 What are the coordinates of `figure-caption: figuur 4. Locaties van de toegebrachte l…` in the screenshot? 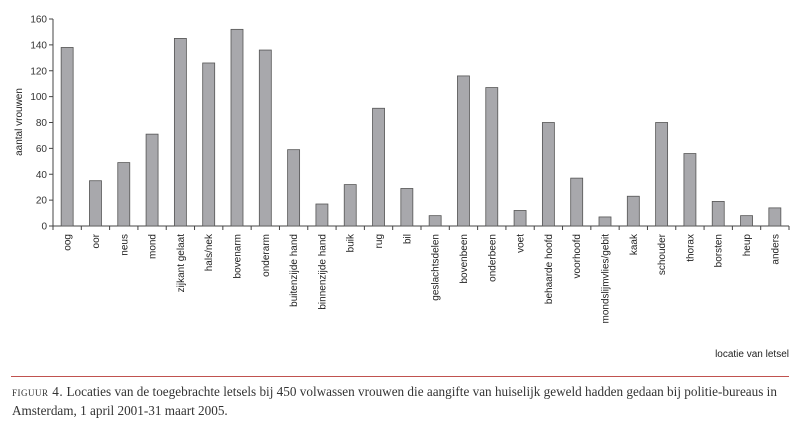 It's located at (402, 401).